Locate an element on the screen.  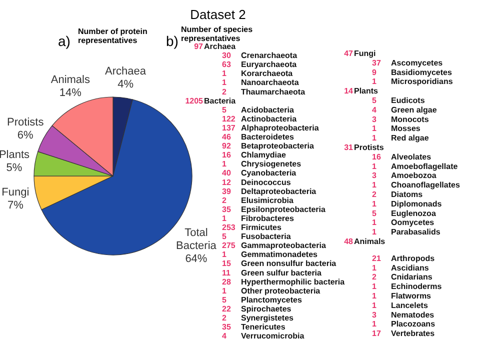
category-label: Amoebozoa is located at coordinates (414, 175).